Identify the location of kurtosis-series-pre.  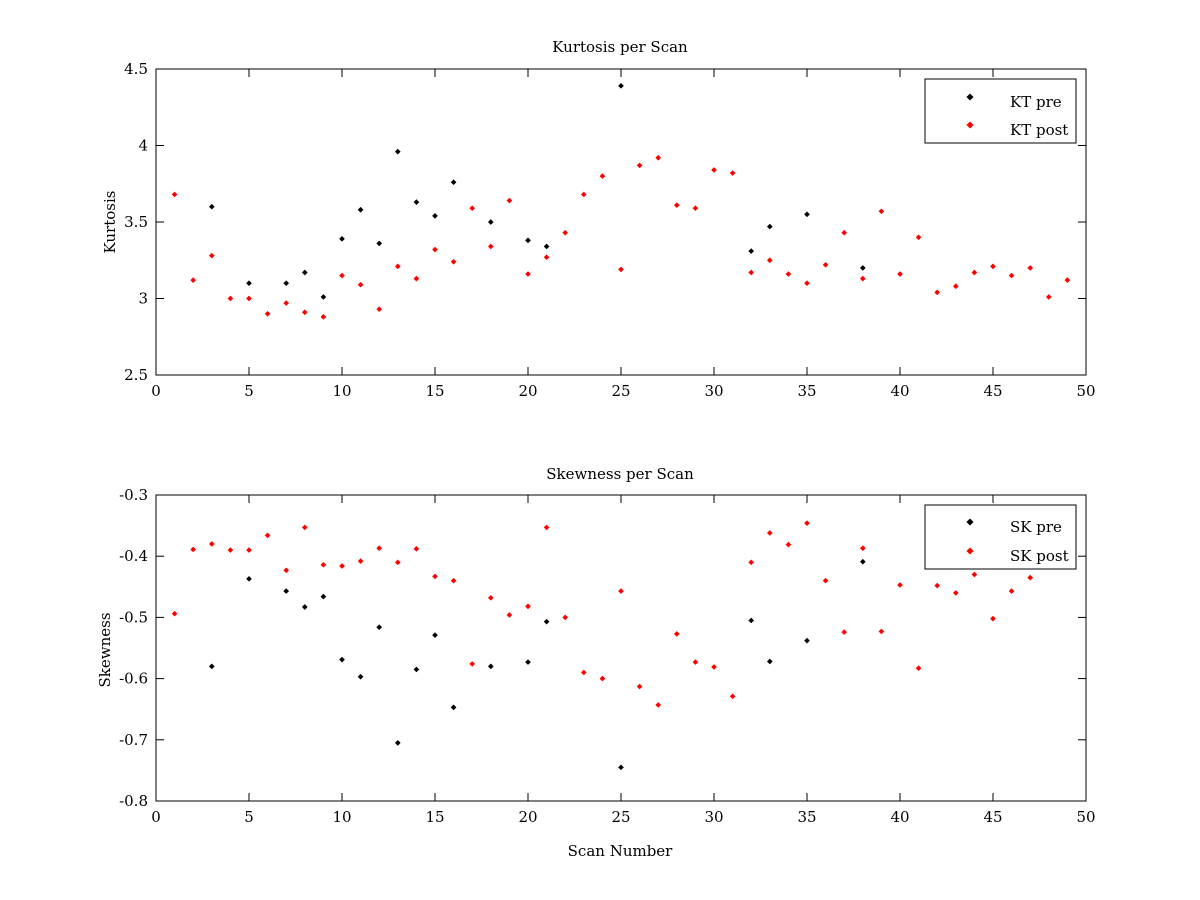
(537, 191).